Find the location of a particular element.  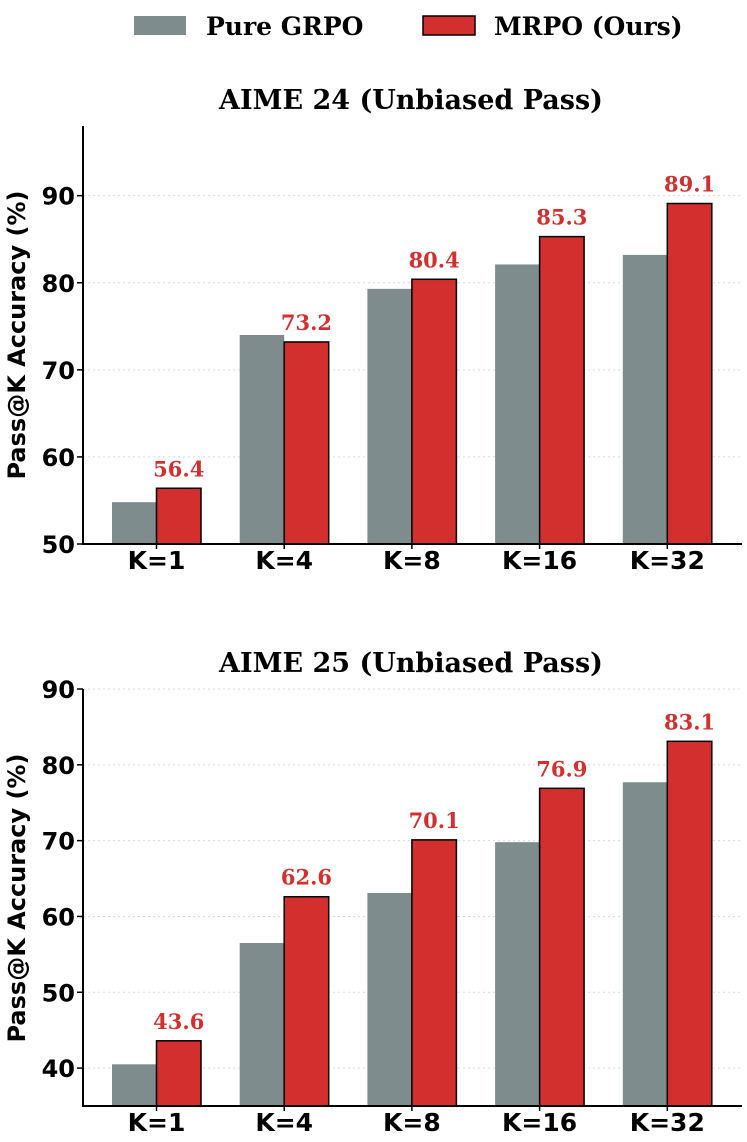

data-label: 43.6 is located at coordinates (178, 1021).